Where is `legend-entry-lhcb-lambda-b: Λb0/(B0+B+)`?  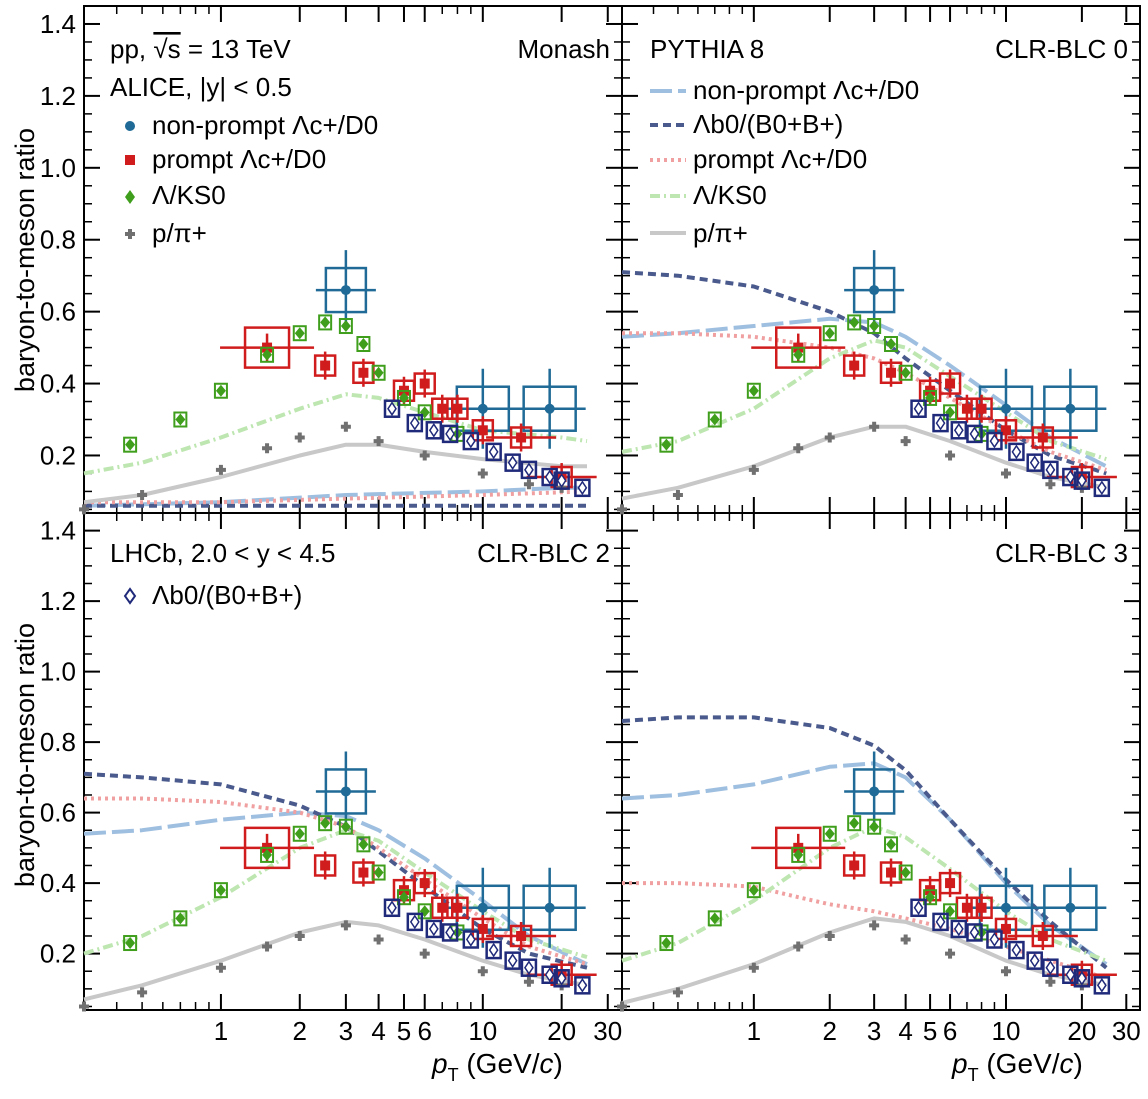 legend-entry-lhcb-lambda-b: Λb0/(B0+B+) is located at coordinates (227, 595).